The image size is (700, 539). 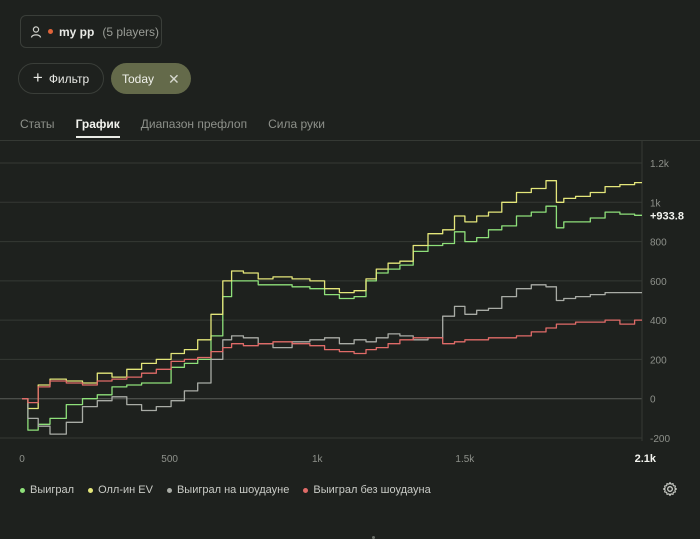 What do you see at coordinates (373, 537) in the screenshot?
I see `scroll-indicator` at bounding box center [373, 537].